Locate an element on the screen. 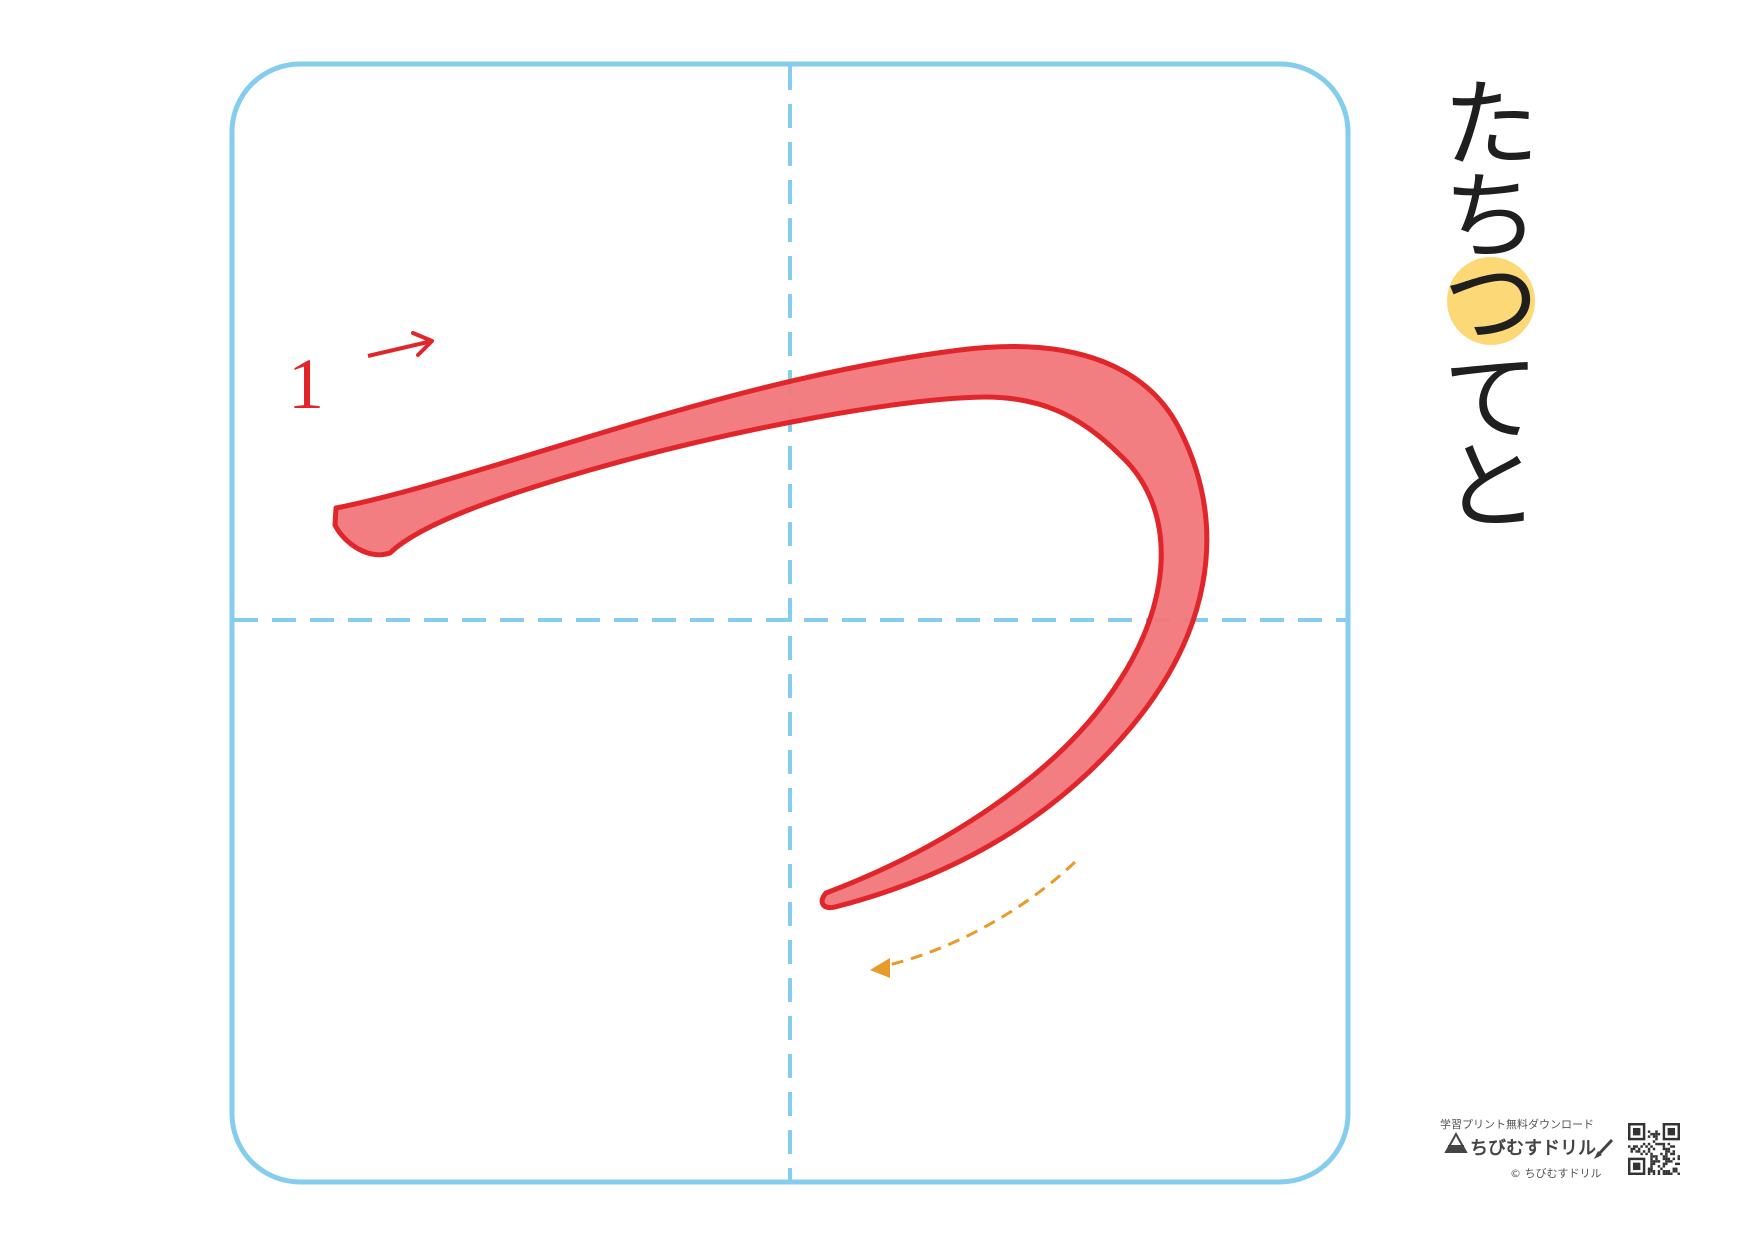  brand-logo-icon is located at coordinates (1456, 1142).